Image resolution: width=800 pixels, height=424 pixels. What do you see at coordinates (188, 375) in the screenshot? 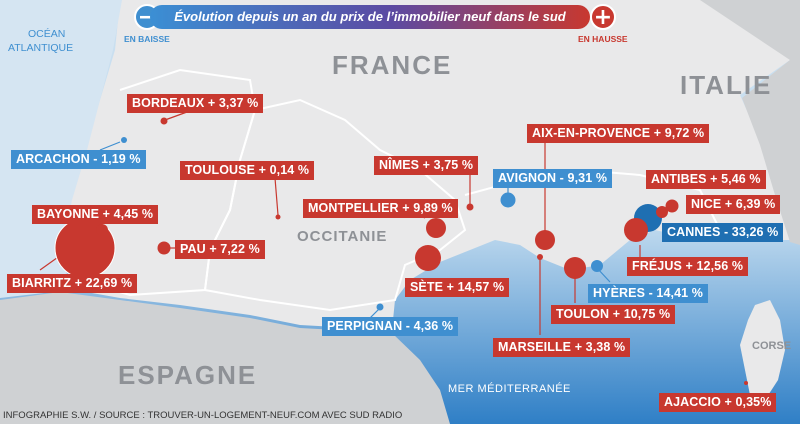
I see `region-espagne: ESPAGNE` at bounding box center [188, 375].